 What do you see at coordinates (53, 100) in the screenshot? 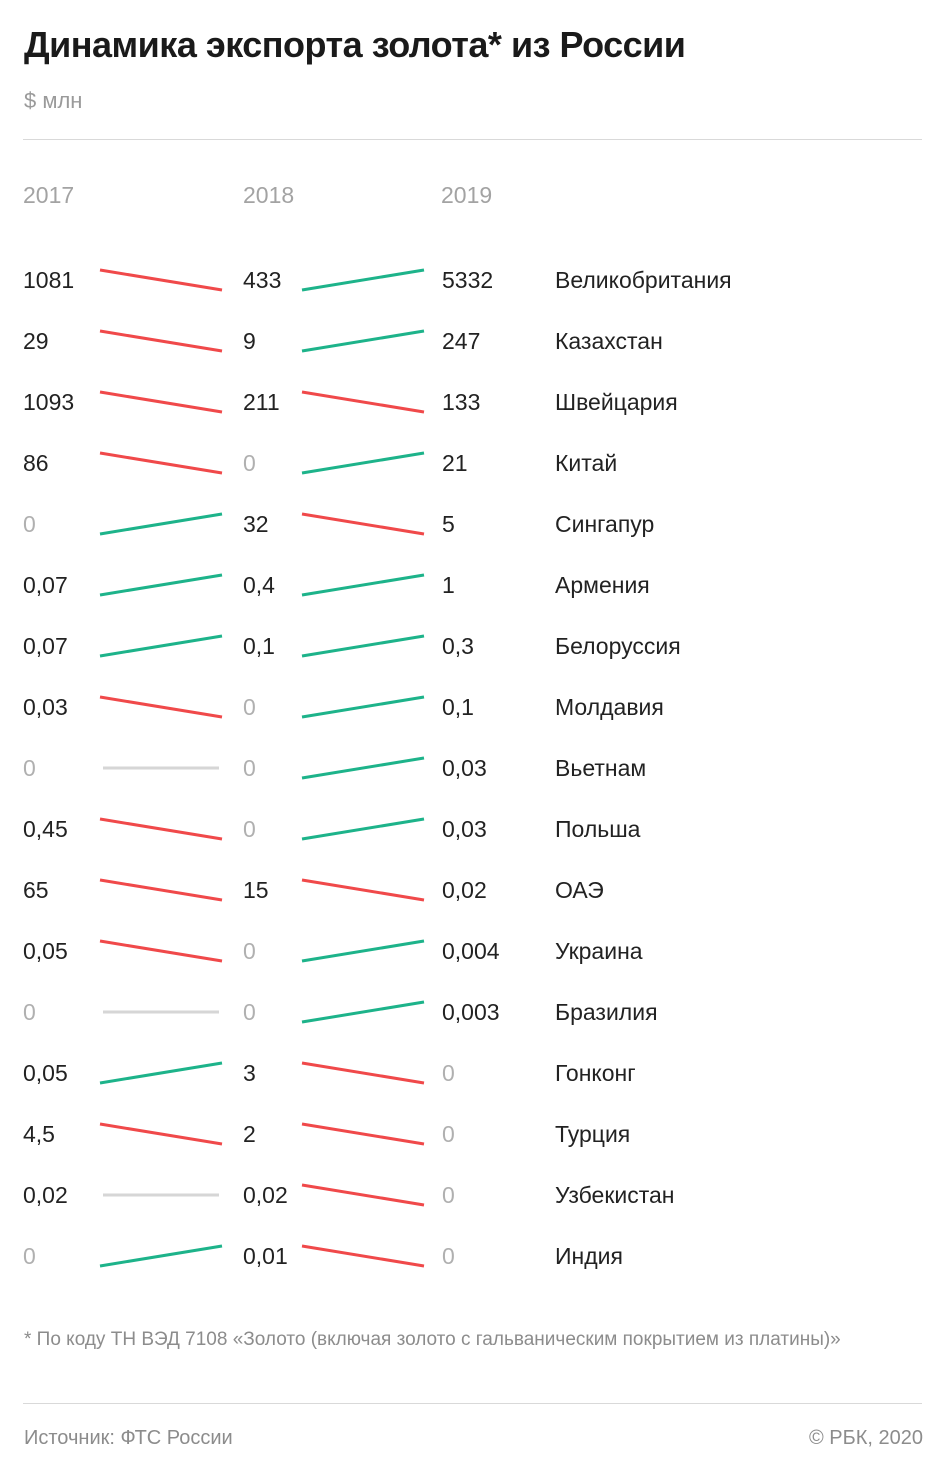
I see `unit-label: $ млн` at bounding box center [53, 100].